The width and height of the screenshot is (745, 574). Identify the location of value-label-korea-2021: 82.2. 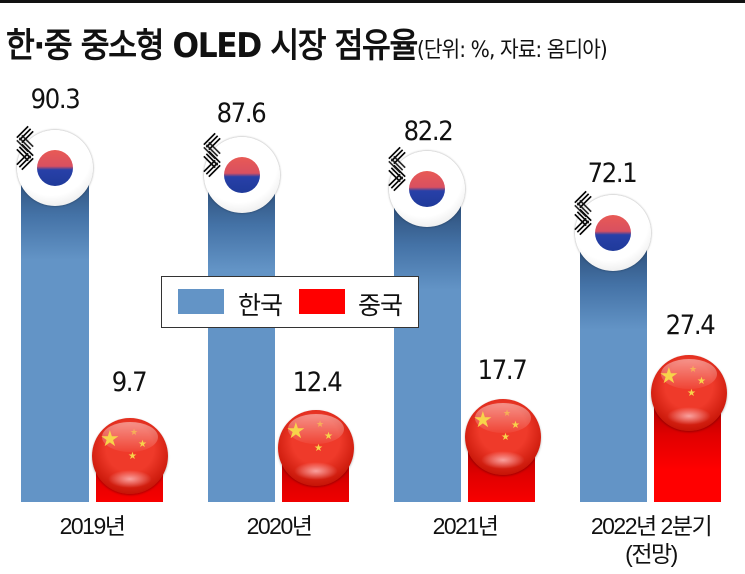
(428, 131).